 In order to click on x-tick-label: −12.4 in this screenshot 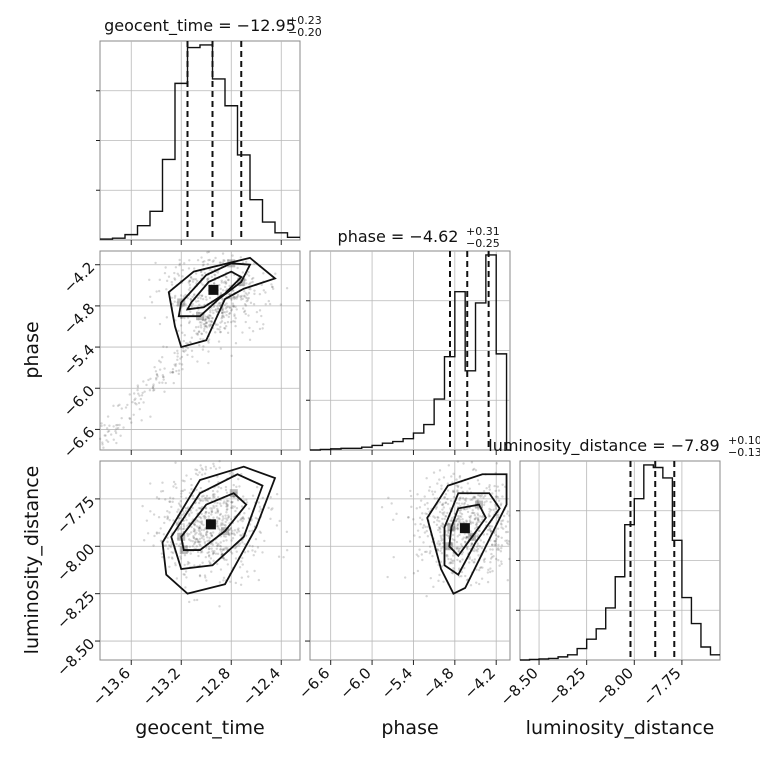, I will do `click(261, 686)`.